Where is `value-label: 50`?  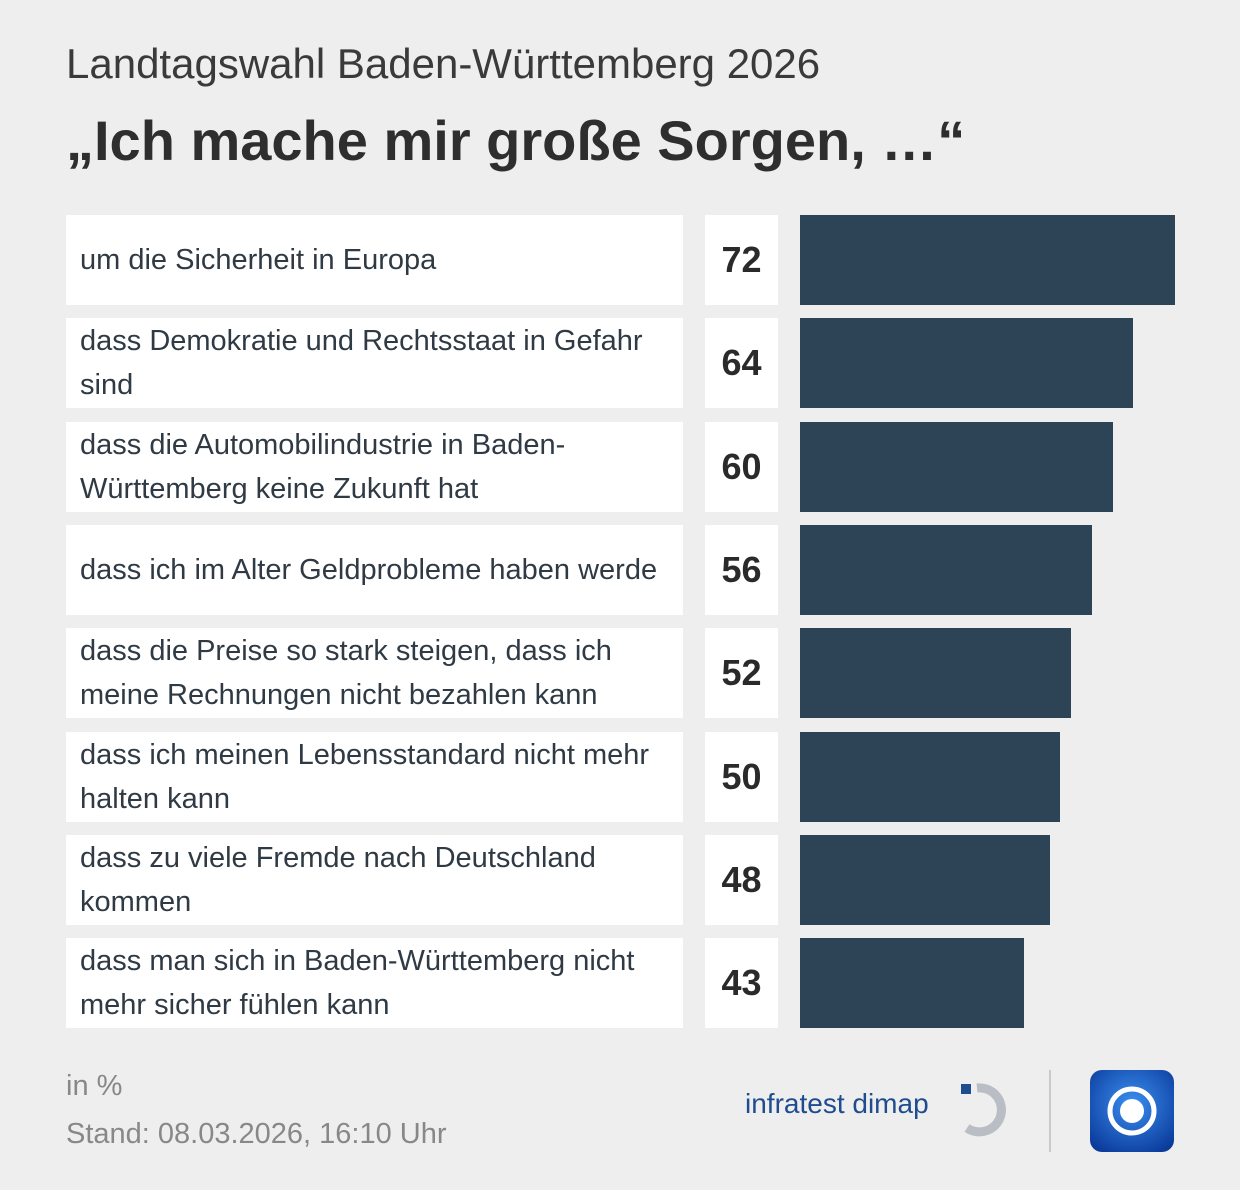
value-label: 50 is located at coordinates (741, 776).